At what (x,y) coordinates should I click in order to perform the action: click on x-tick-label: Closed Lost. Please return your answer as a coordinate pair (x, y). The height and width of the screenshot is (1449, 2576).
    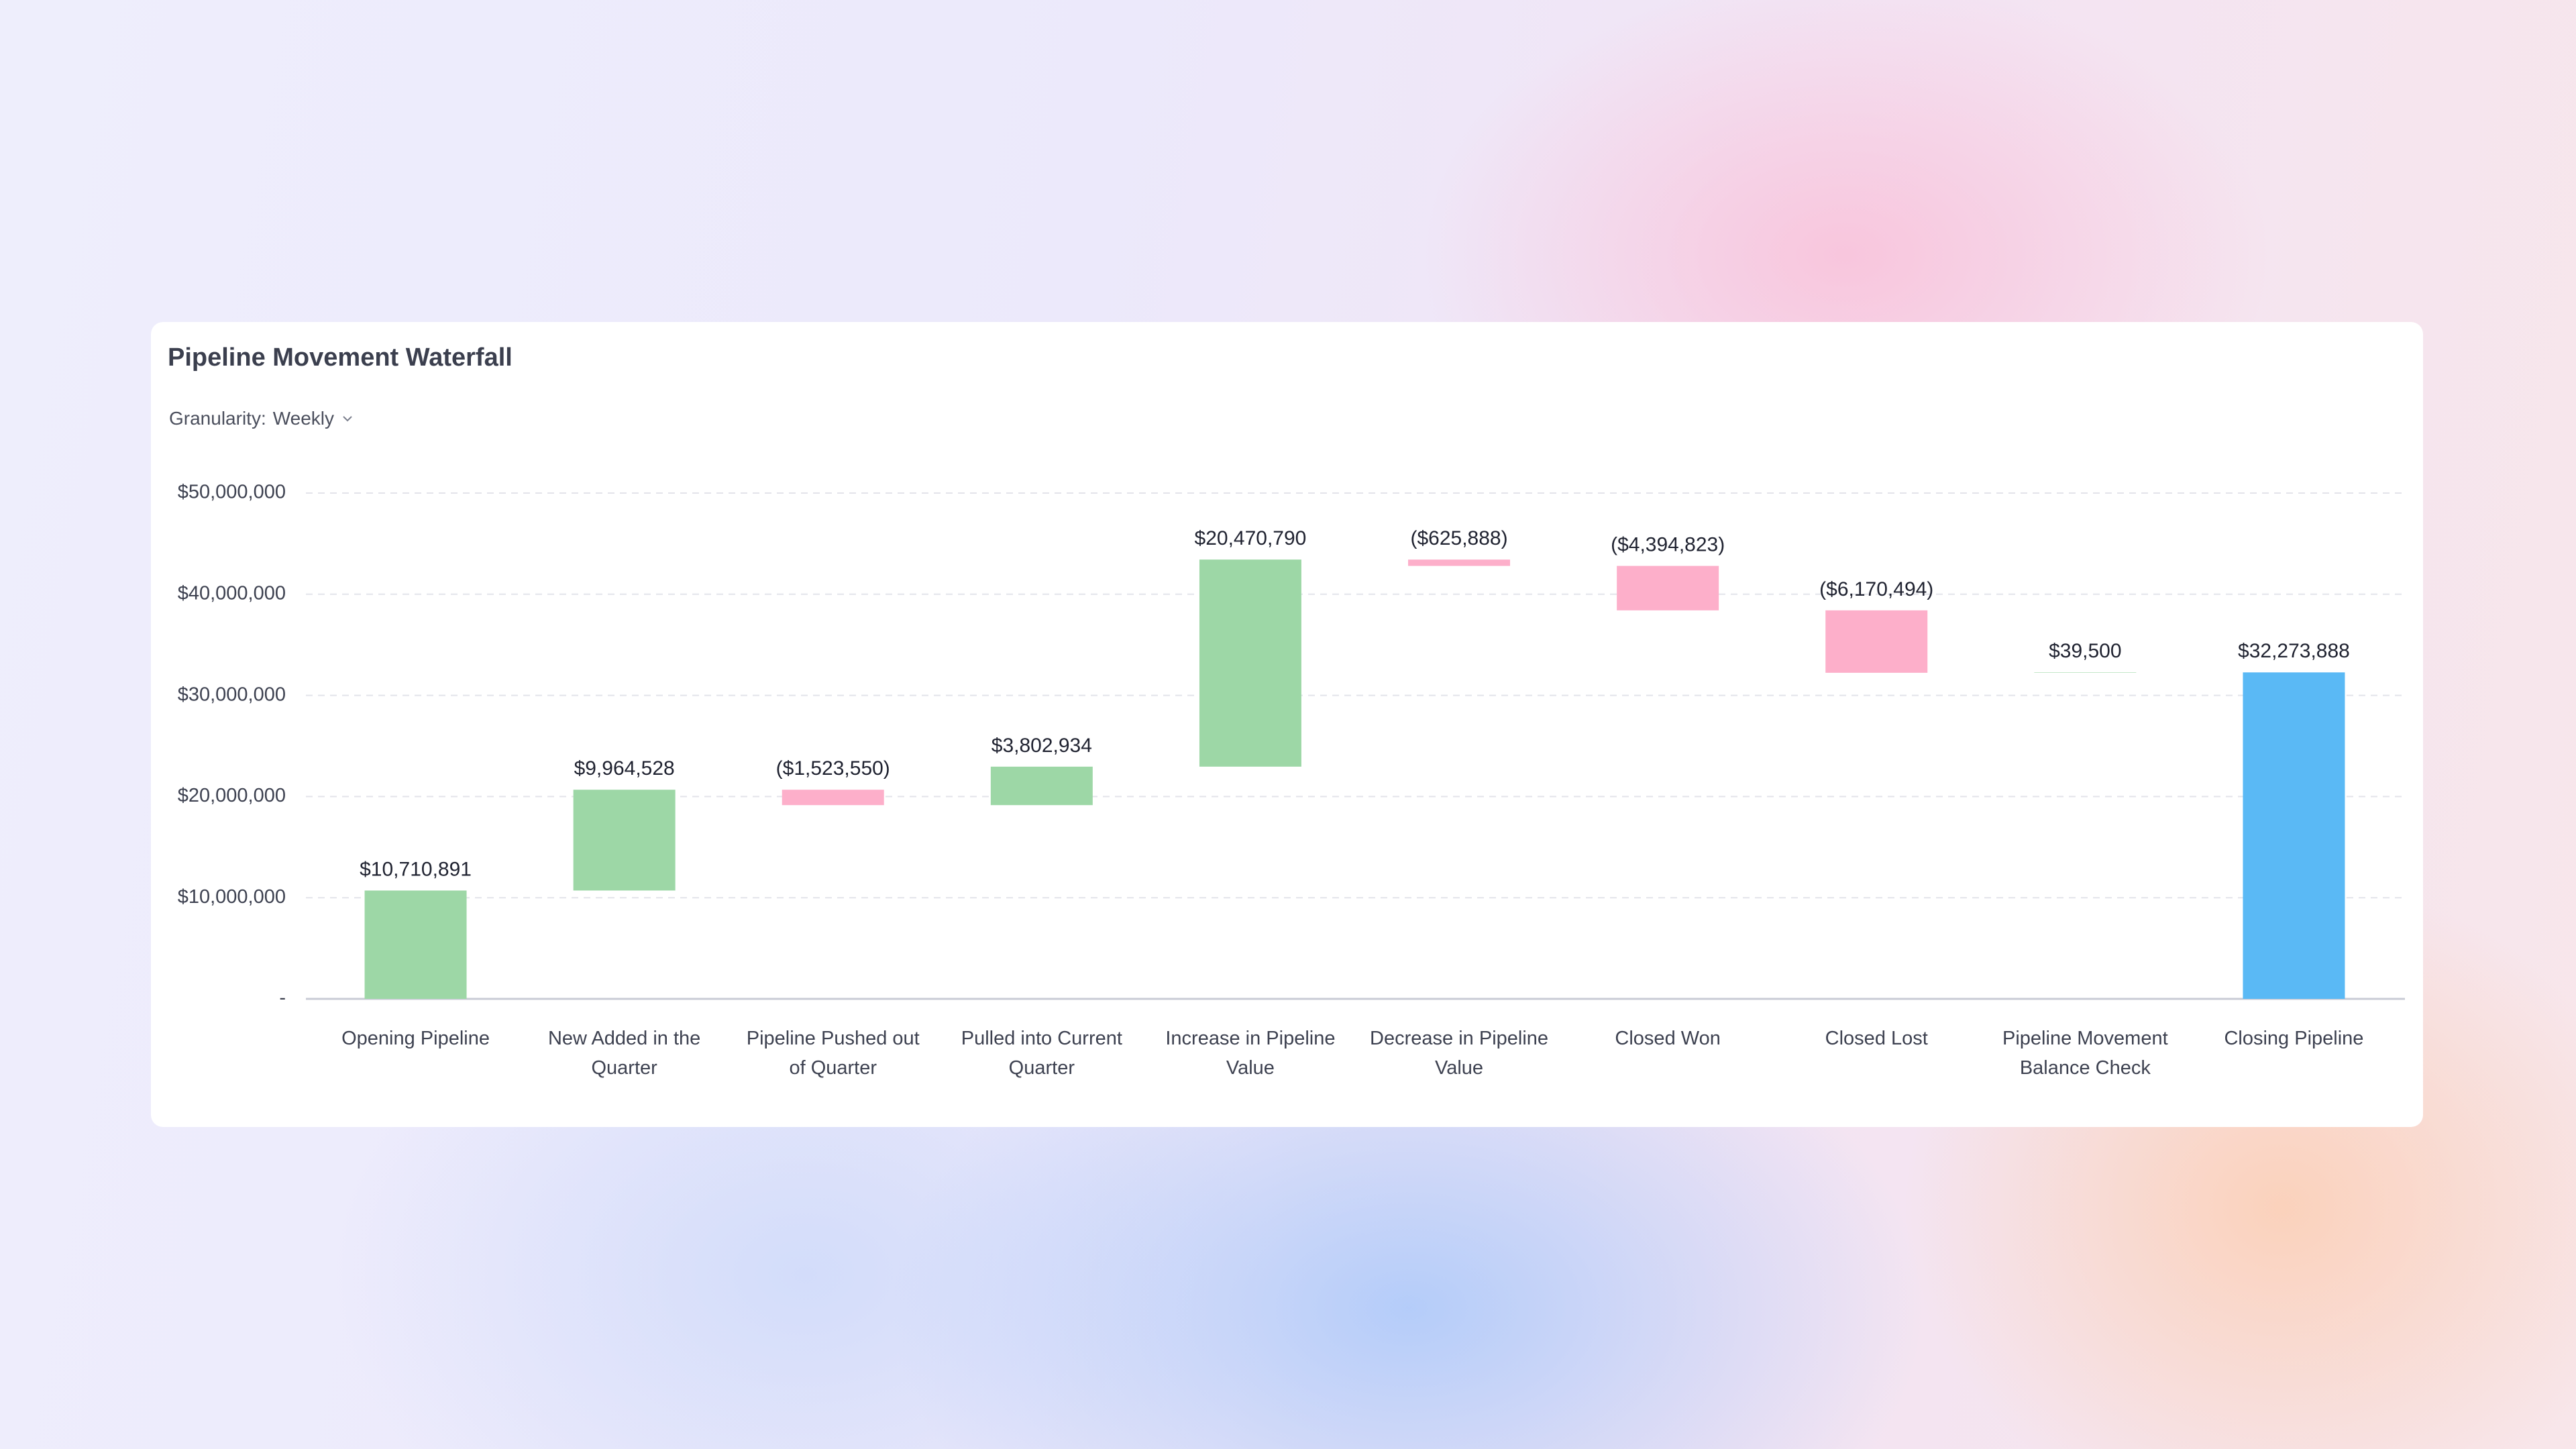
    Looking at the image, I should click on (1876, 1038).